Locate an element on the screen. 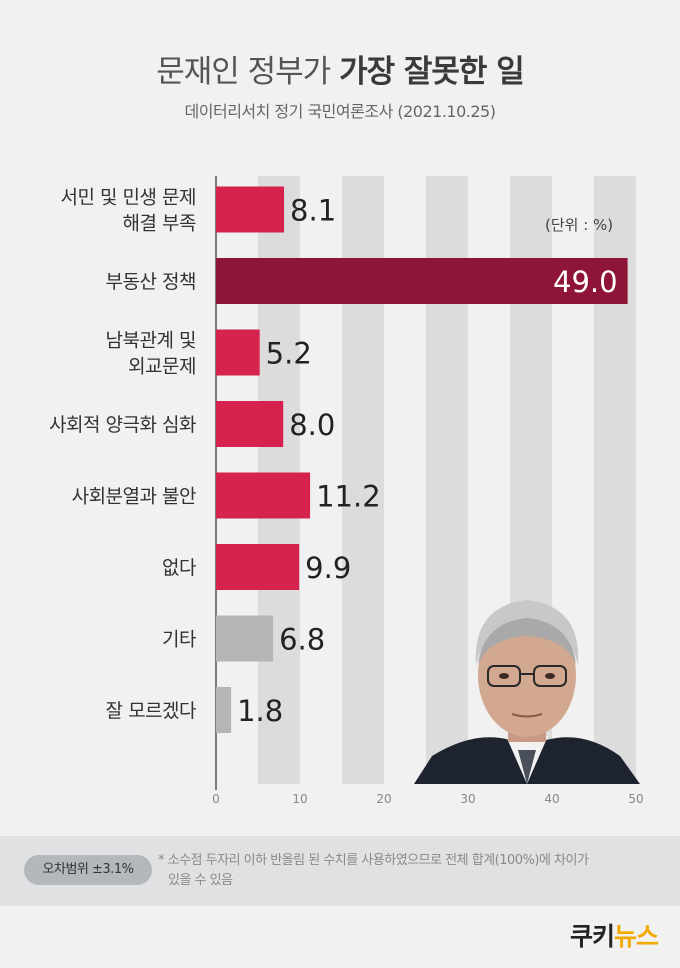 This screenshot has width=680, height=968. category-label: 서민 및 민생 문제 is located at coordinates (128, 198).